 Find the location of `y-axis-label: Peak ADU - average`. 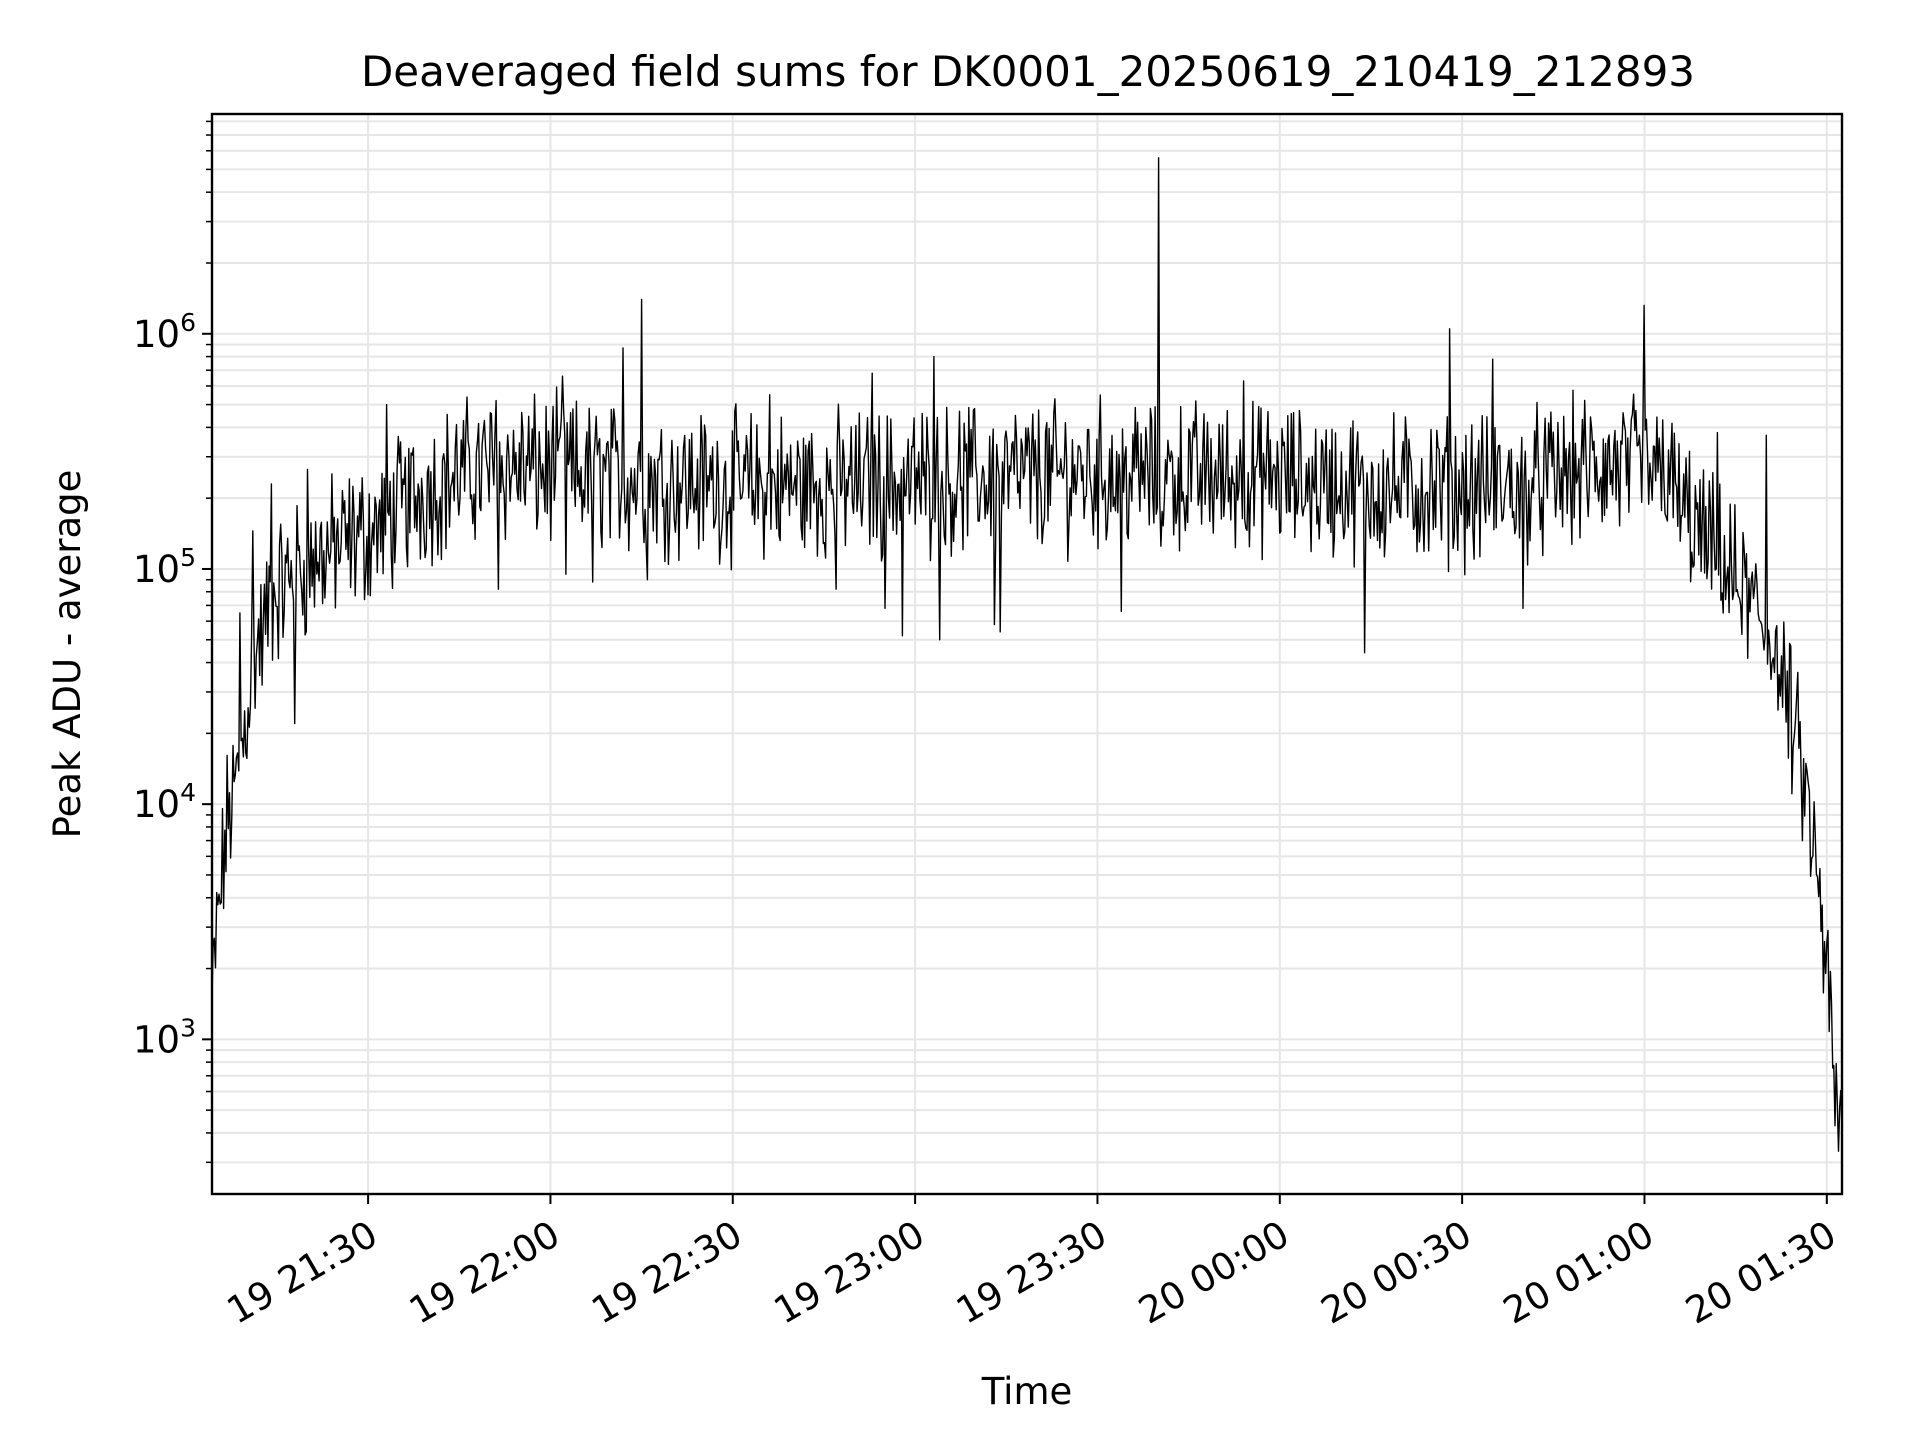

y-axis-label: Peak ADU - average is located at coordinates (67, 654).